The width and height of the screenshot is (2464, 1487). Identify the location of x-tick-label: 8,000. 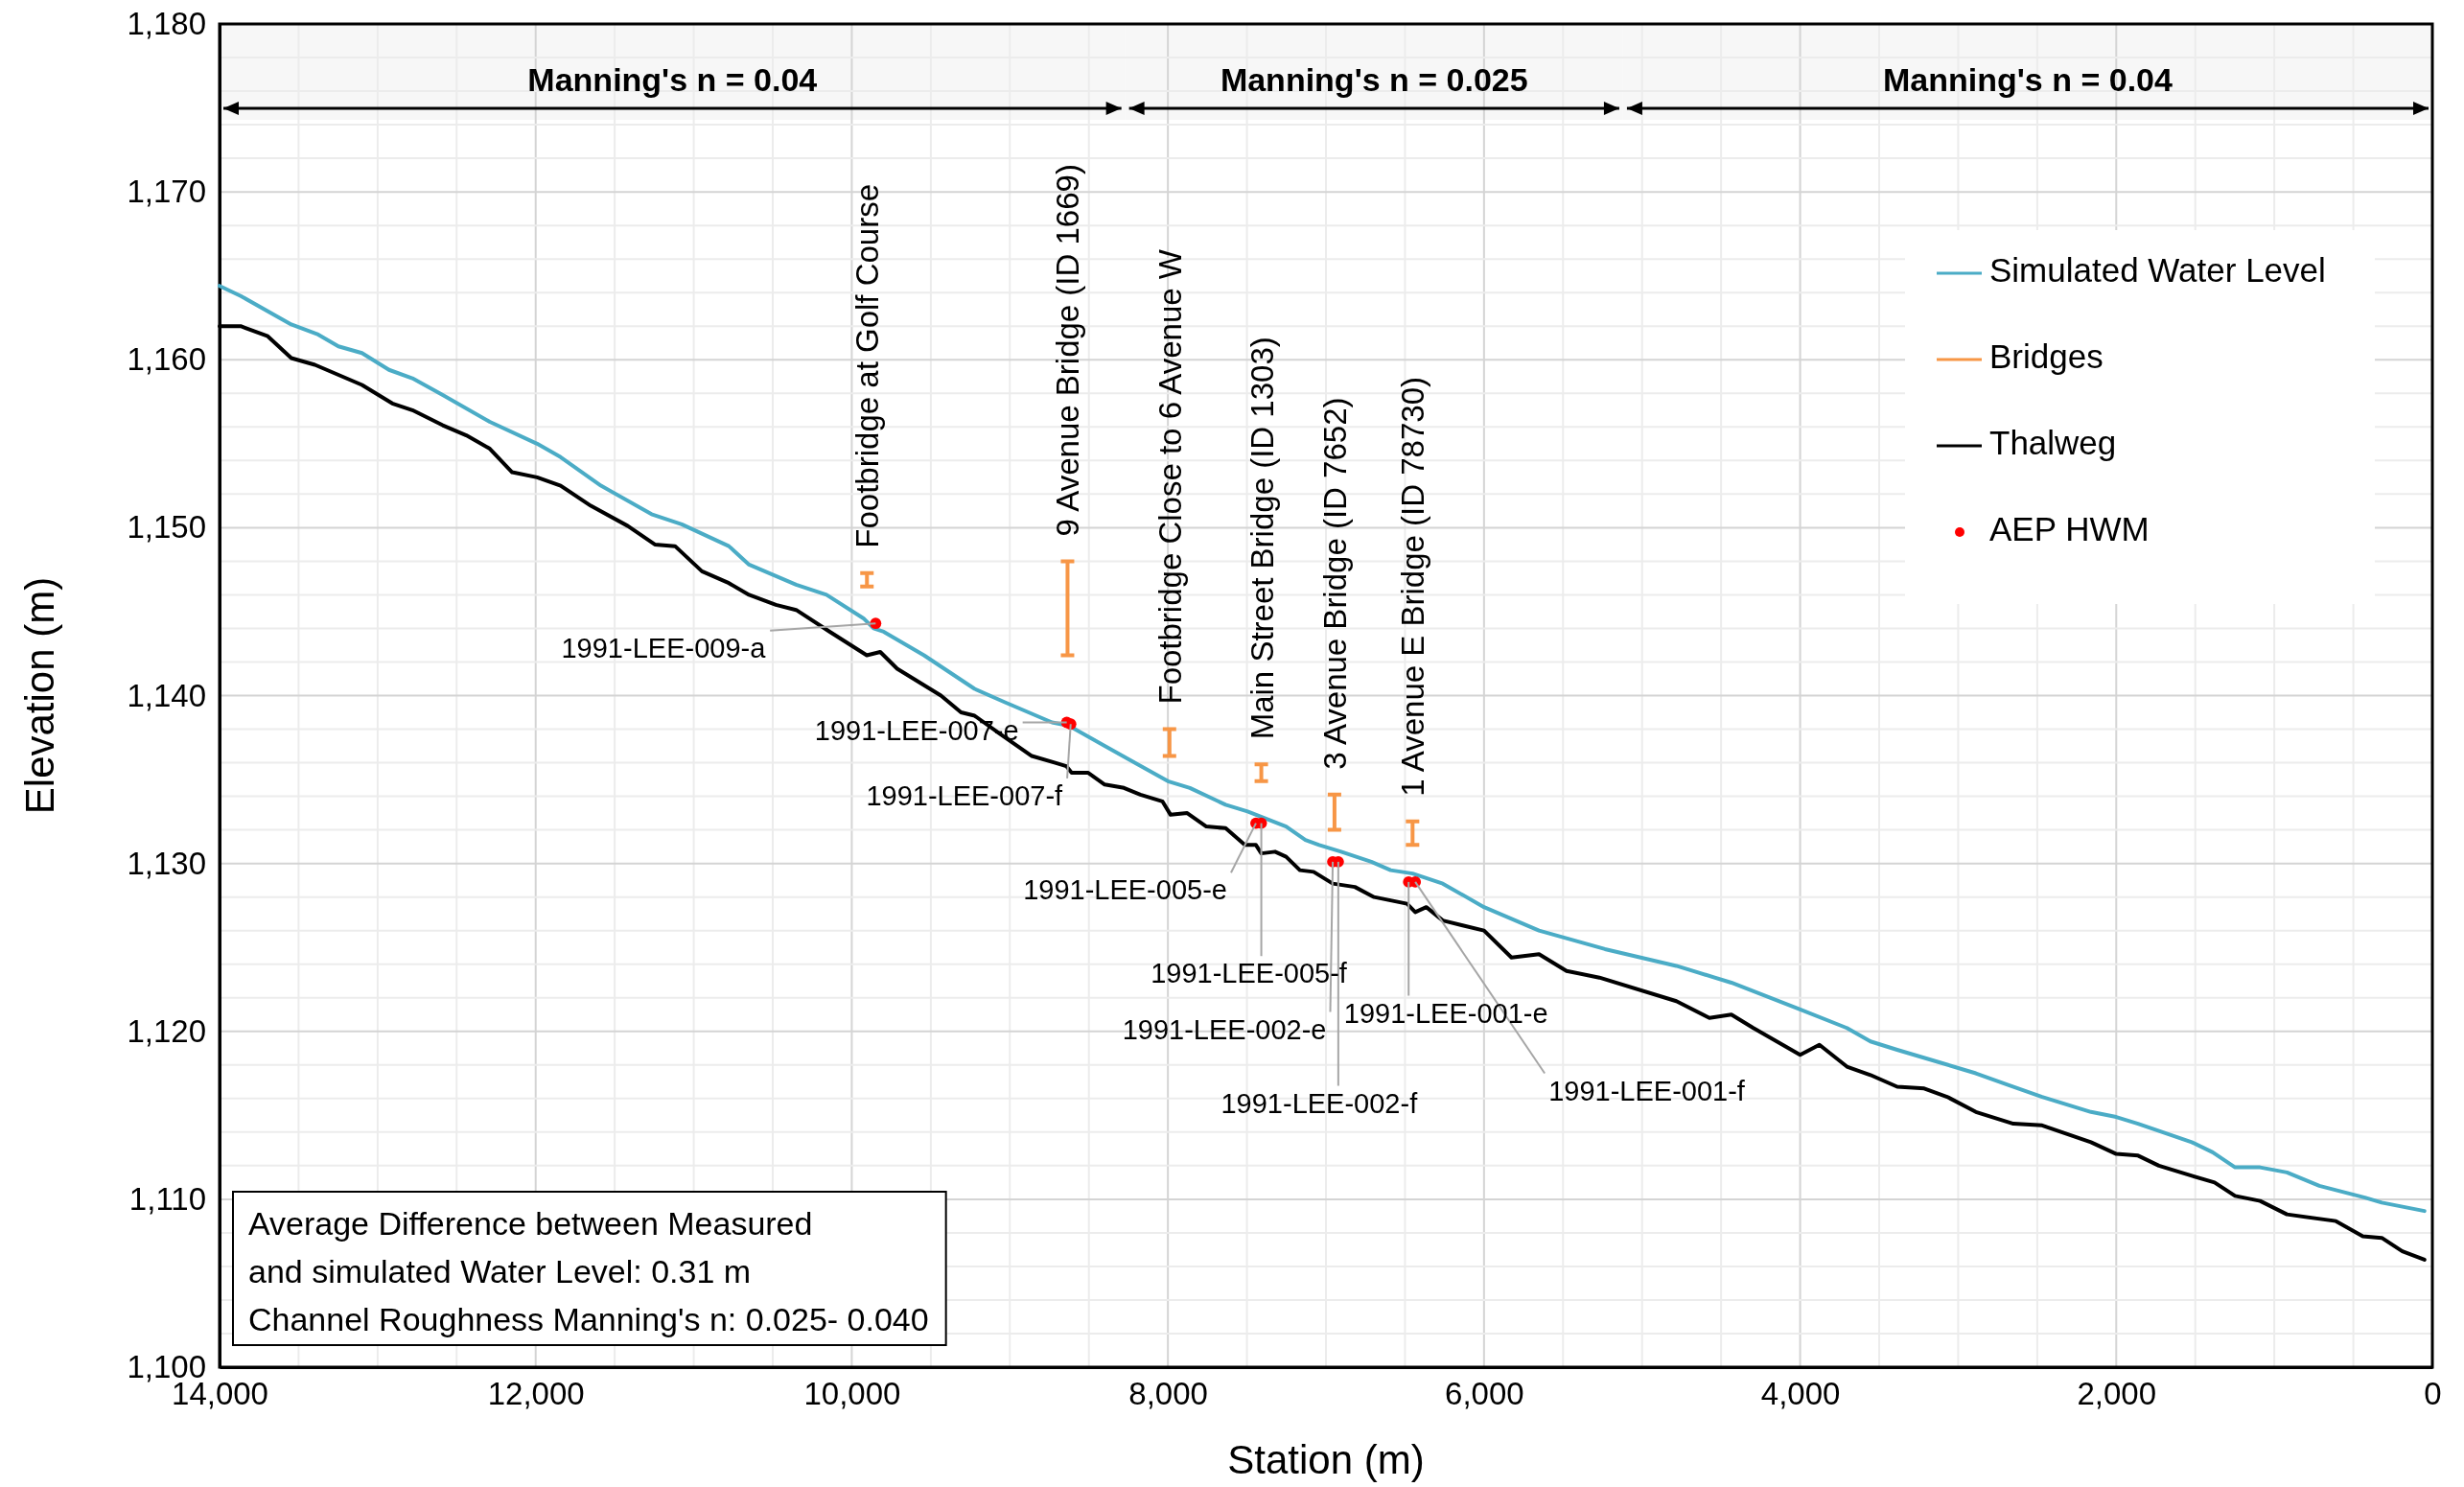
(1168, 1394).